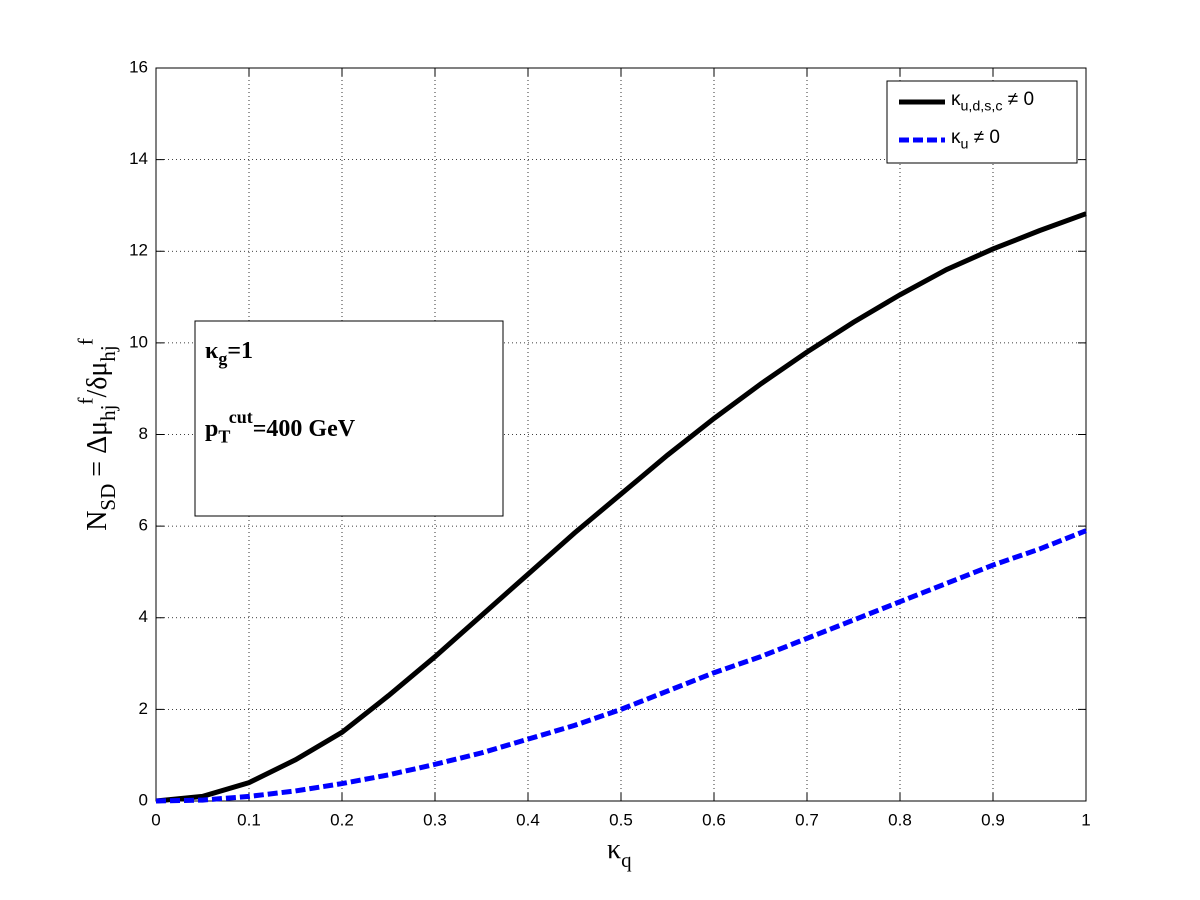  What do you see at coordinates (97, 521) in the screenshot?
I see `y-axis-label-part: N` at bounding box center [97, 521].